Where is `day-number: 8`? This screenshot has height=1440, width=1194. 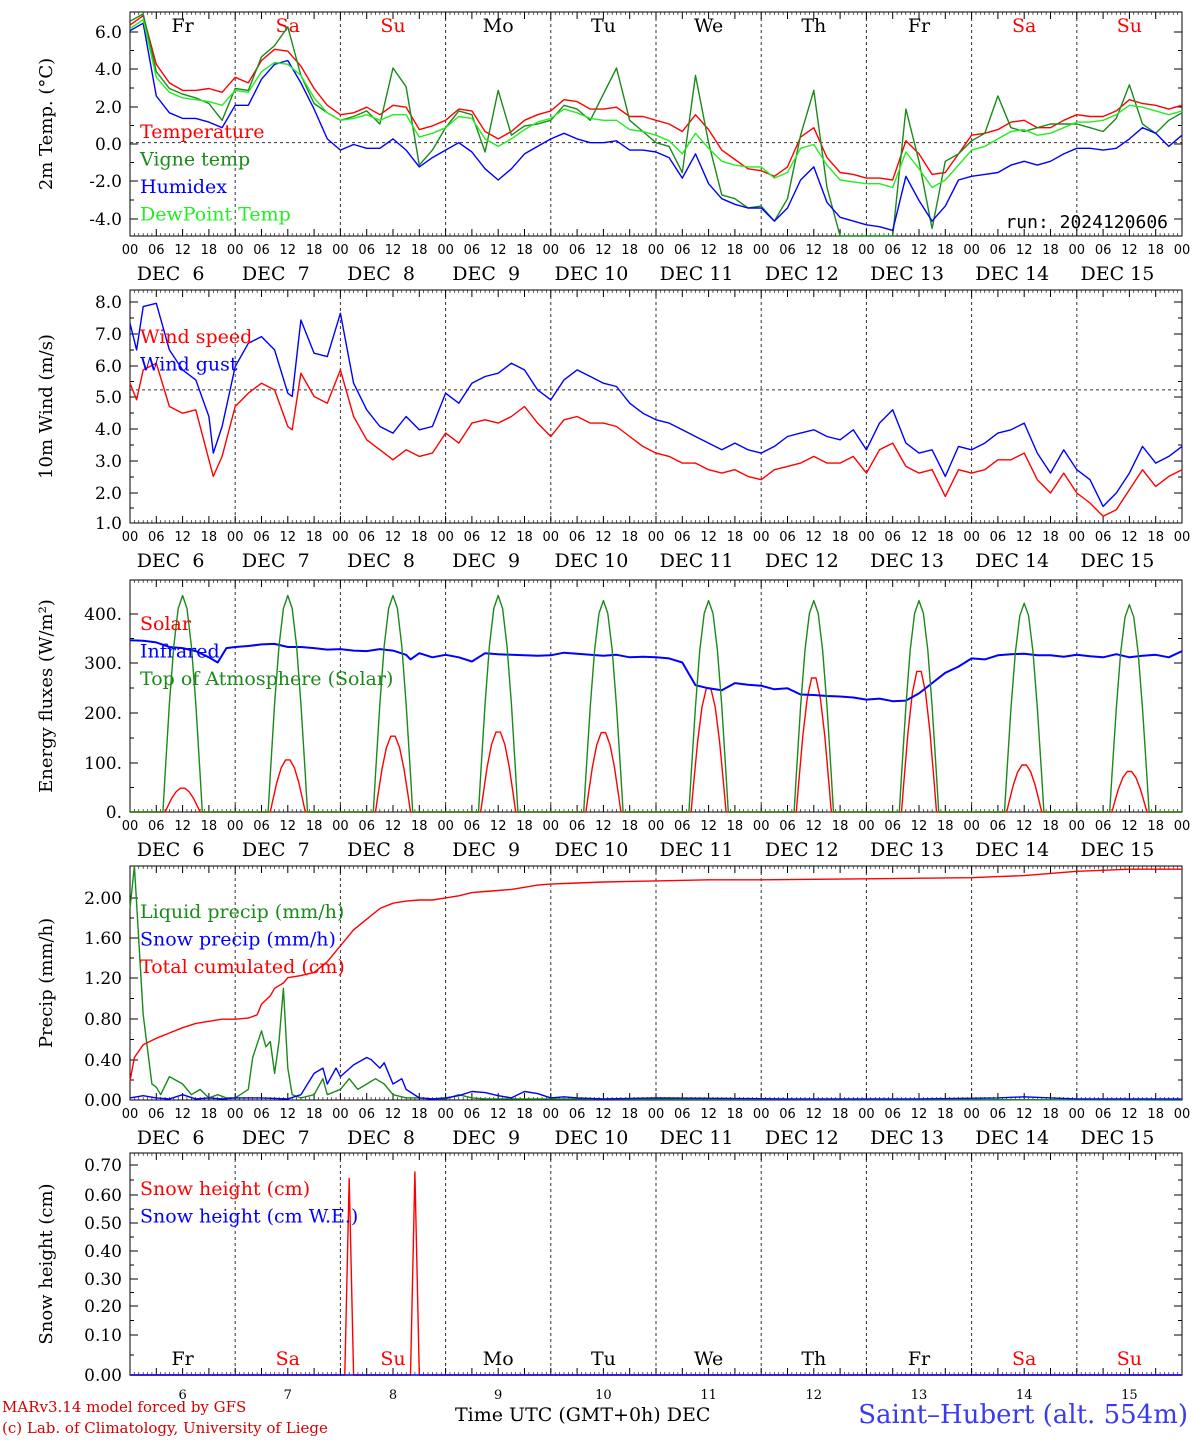 day-number: 8 is located at coordinates (393, 1395).